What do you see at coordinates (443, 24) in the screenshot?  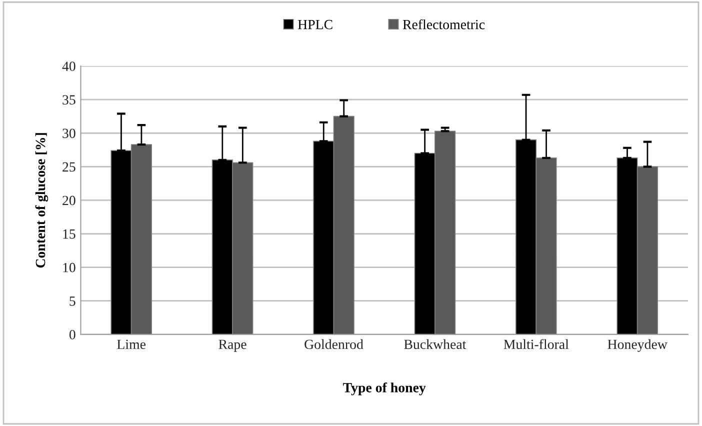 I see `legend-label: Reflectometric` at bounding box center [443, 24].